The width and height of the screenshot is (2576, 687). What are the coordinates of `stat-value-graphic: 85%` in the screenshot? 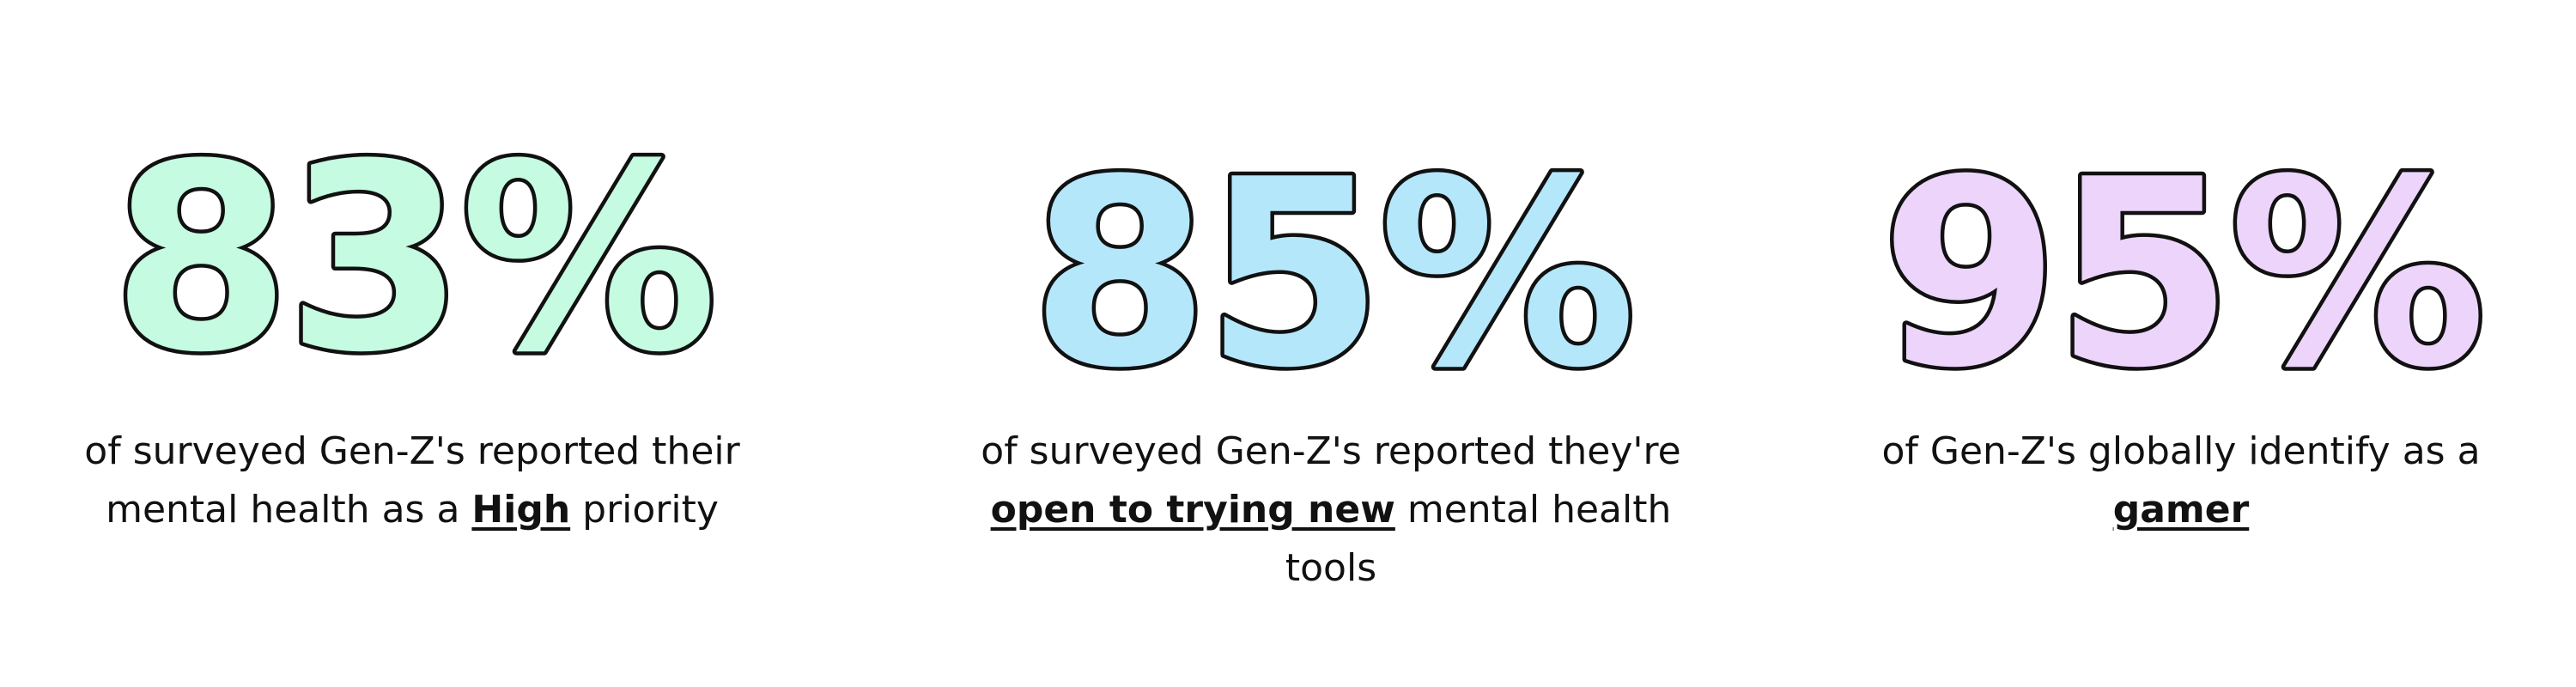 It's located at (1334, 275).